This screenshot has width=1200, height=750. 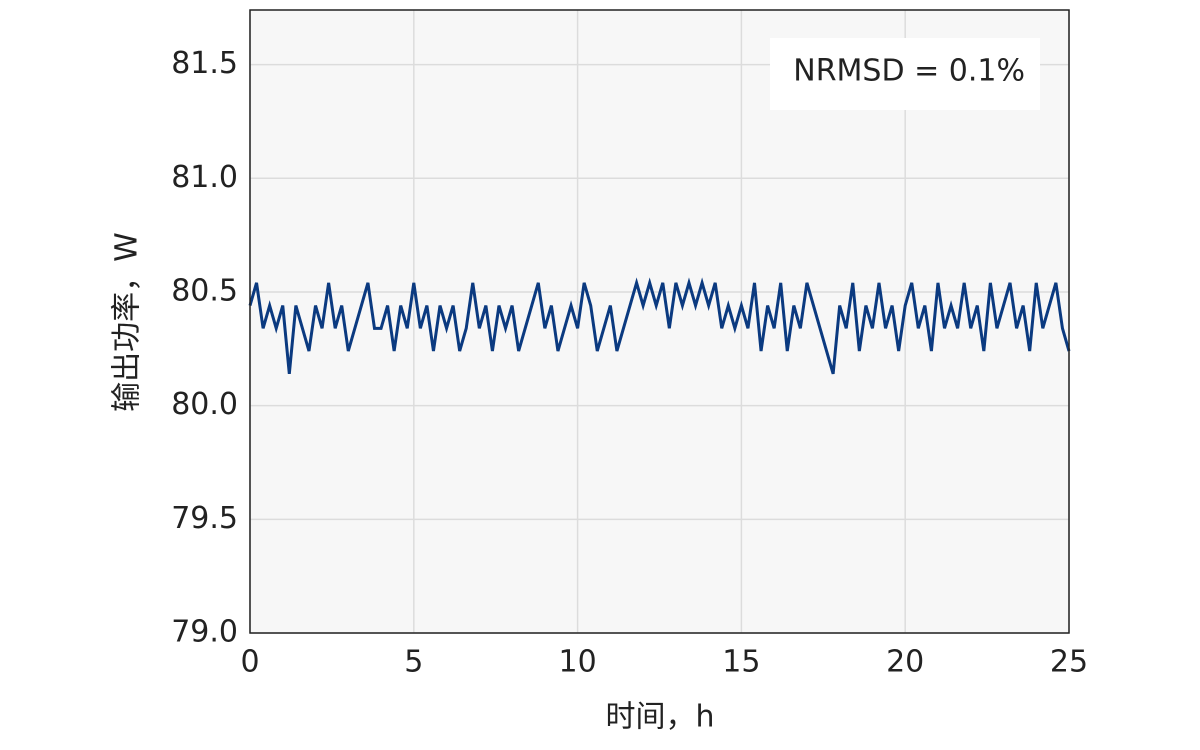 What do you see at coordinates (204, 404) in the screenshot?
I see `y-tick-label: 80.0` at bounding box center [204, 404].